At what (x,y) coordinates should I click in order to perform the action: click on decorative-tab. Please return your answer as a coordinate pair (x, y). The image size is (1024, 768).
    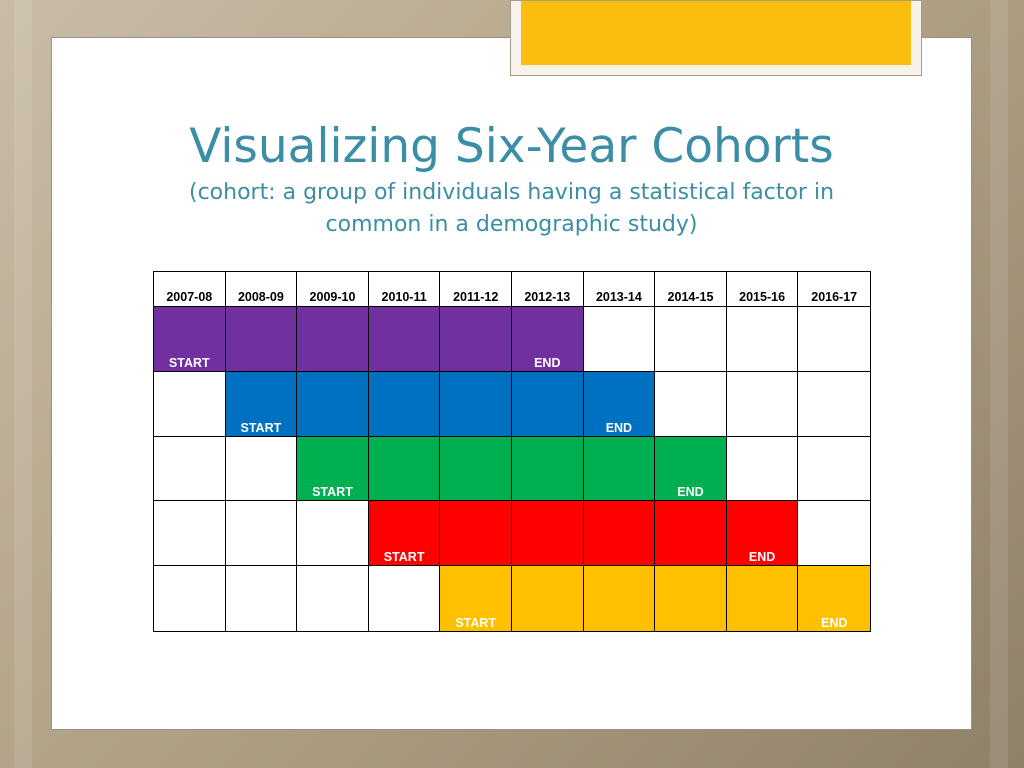
    Looking at the image, I should click on (716, 38).